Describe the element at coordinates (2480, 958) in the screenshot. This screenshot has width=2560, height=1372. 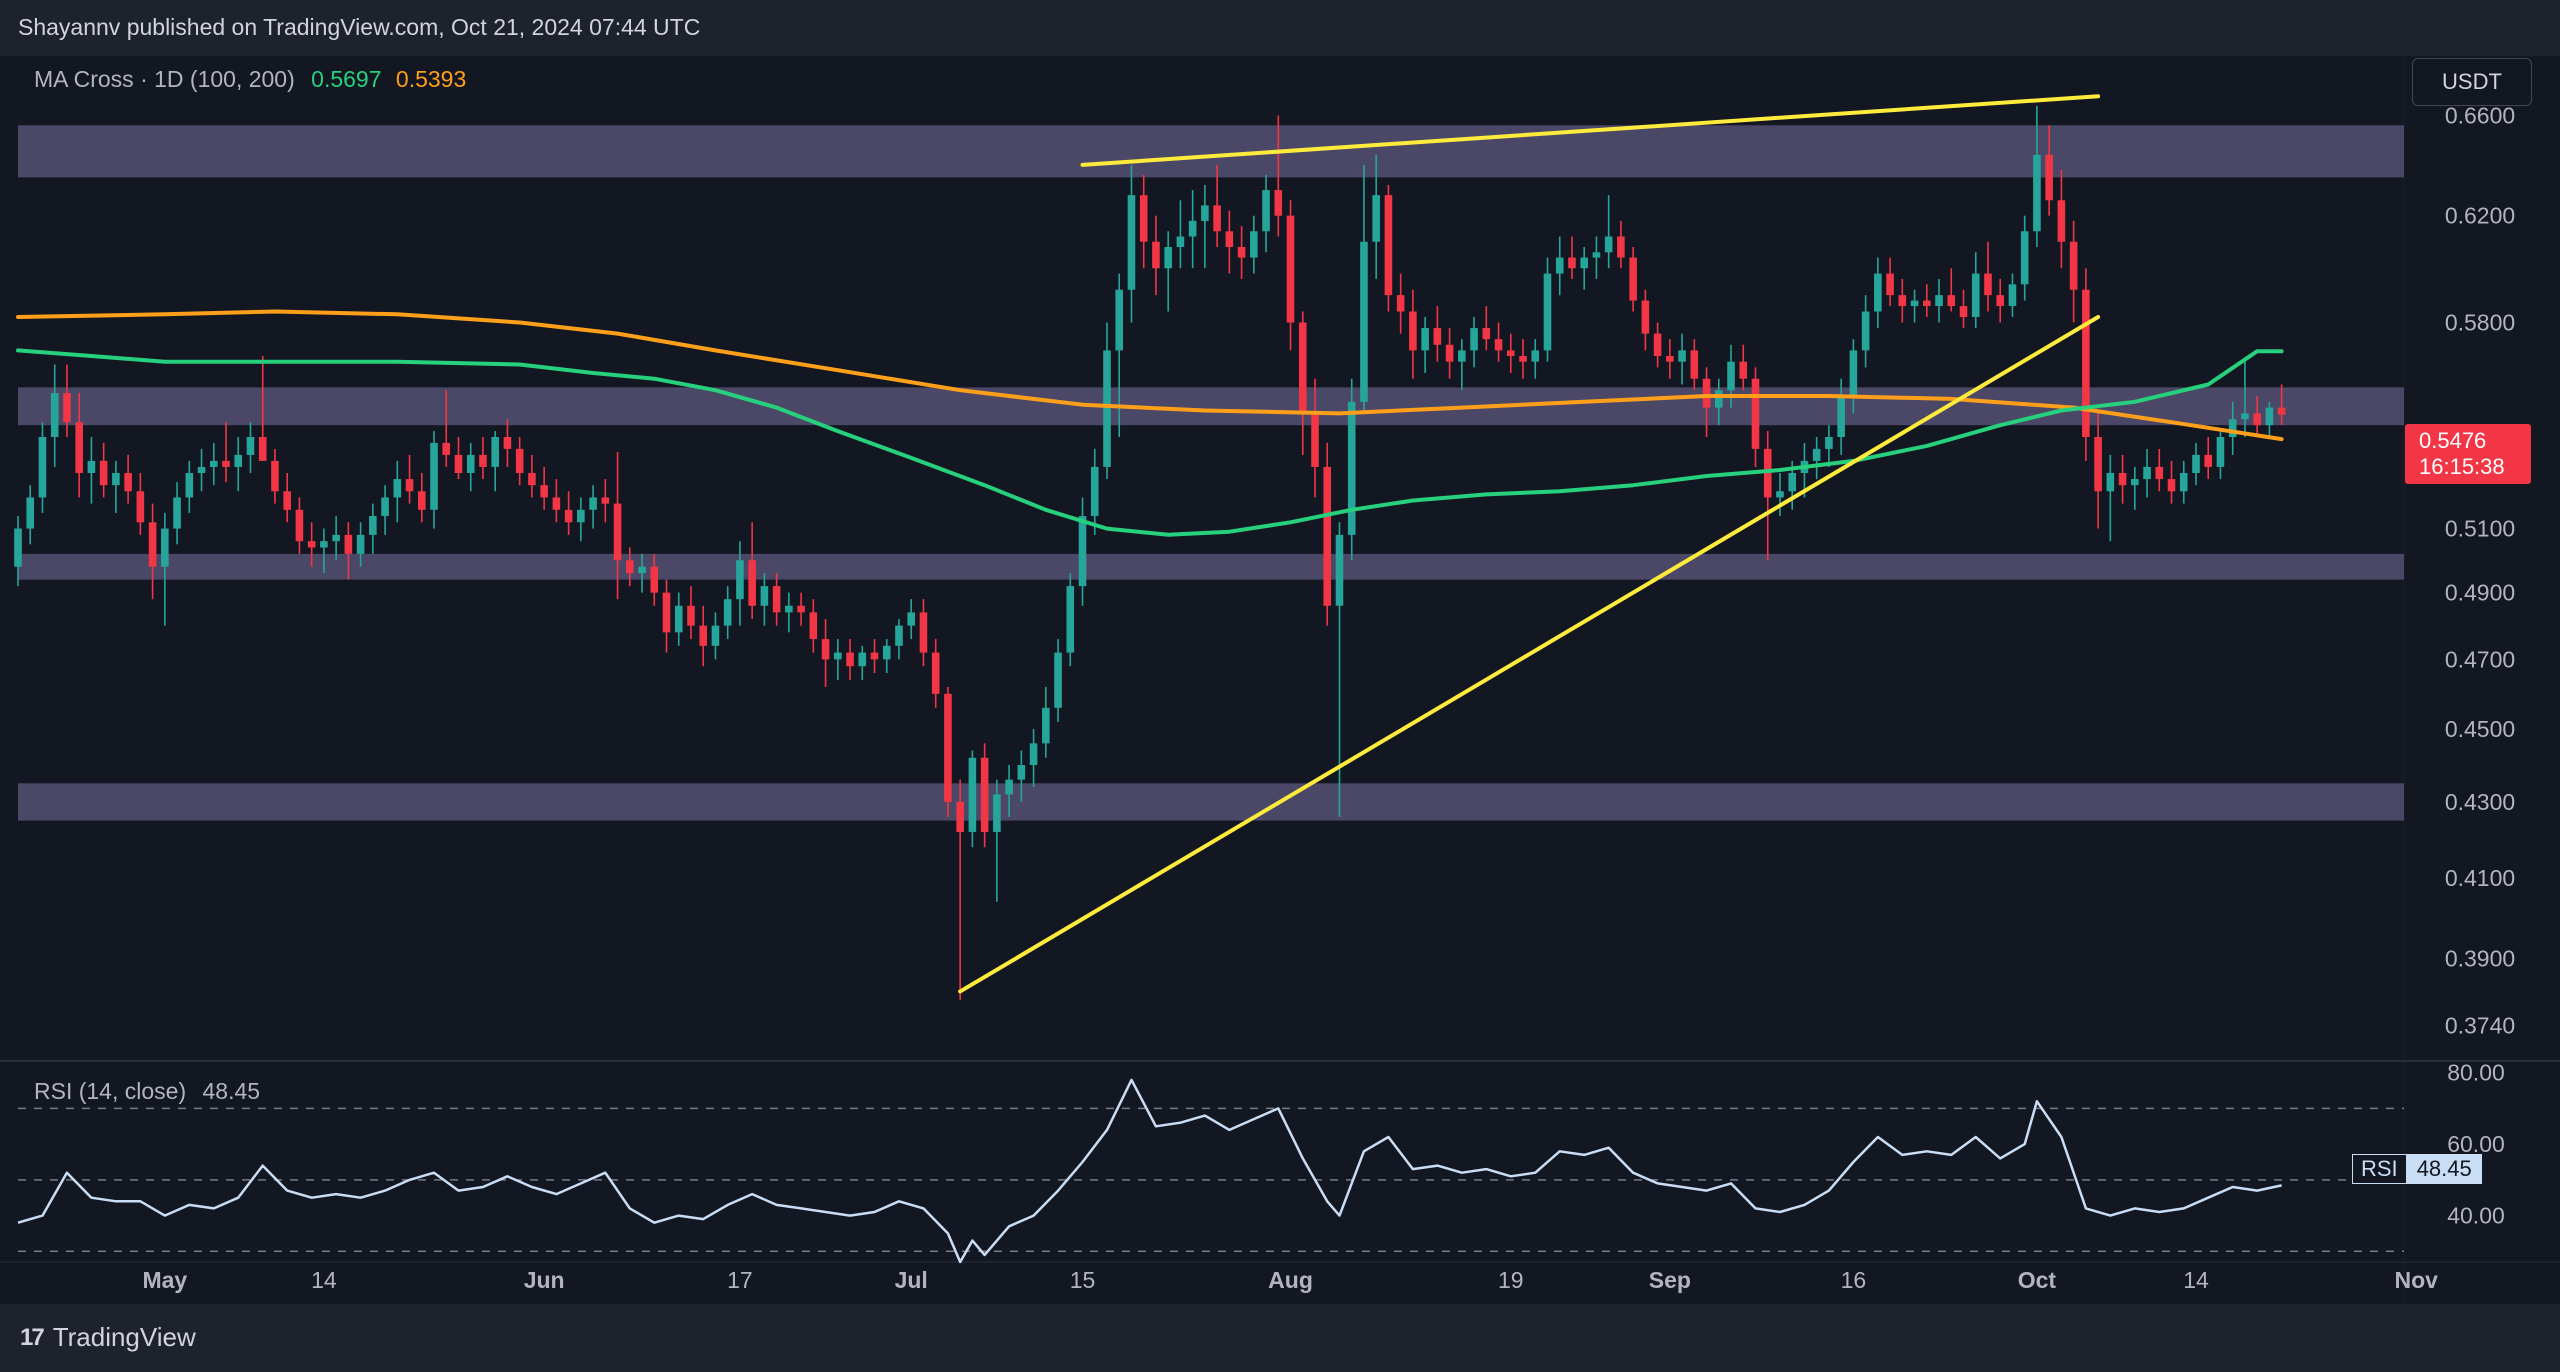
I see `price-tick-label: 0.3900` at that location.